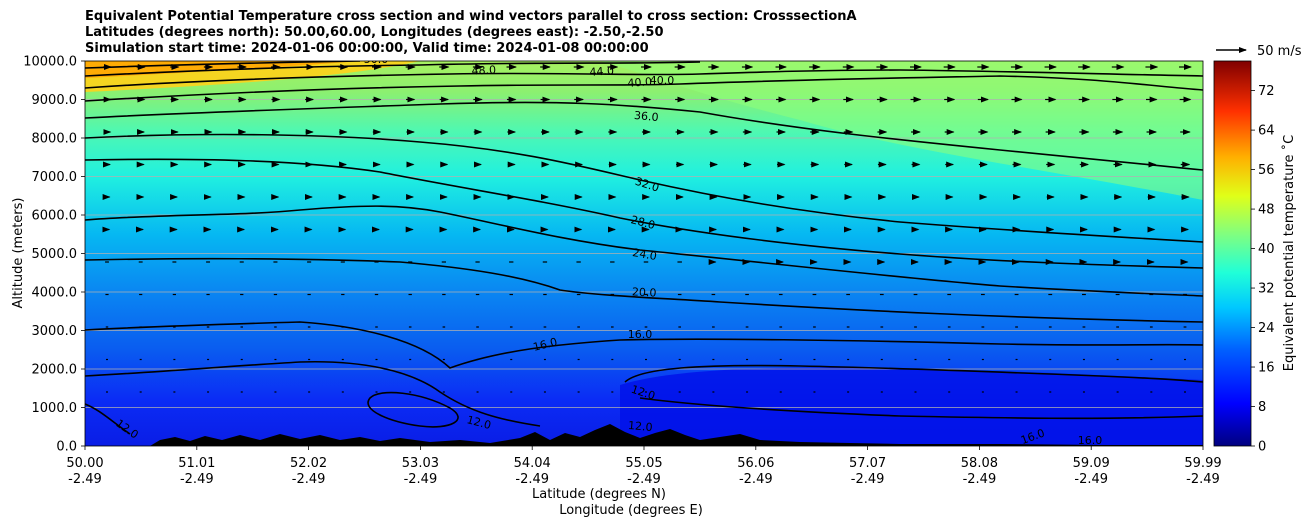  I want to click on colorbar-ticks: 0 8 16 24 32 40 48 56 64 72, so click(1263, 269).